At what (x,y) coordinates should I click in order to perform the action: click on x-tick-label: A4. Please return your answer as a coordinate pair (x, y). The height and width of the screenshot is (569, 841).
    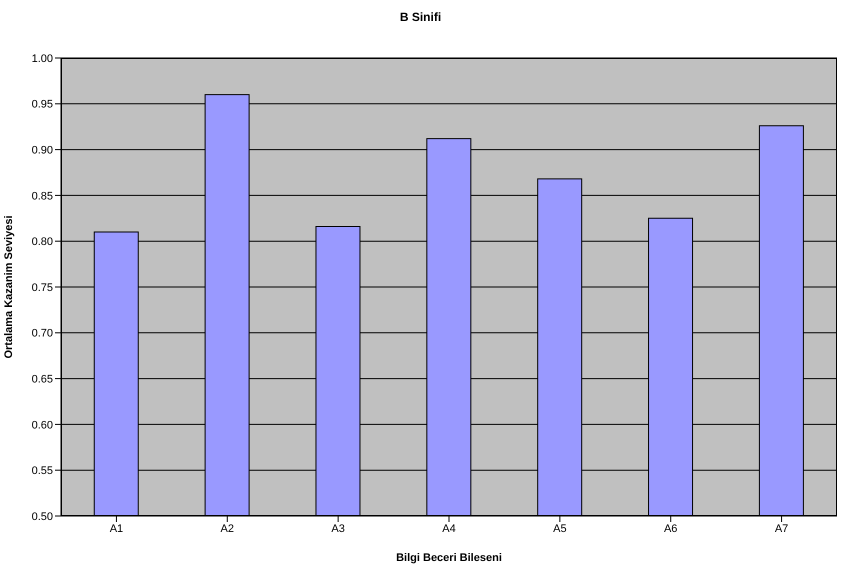
    Looking at the image, I should click on (449, 528).